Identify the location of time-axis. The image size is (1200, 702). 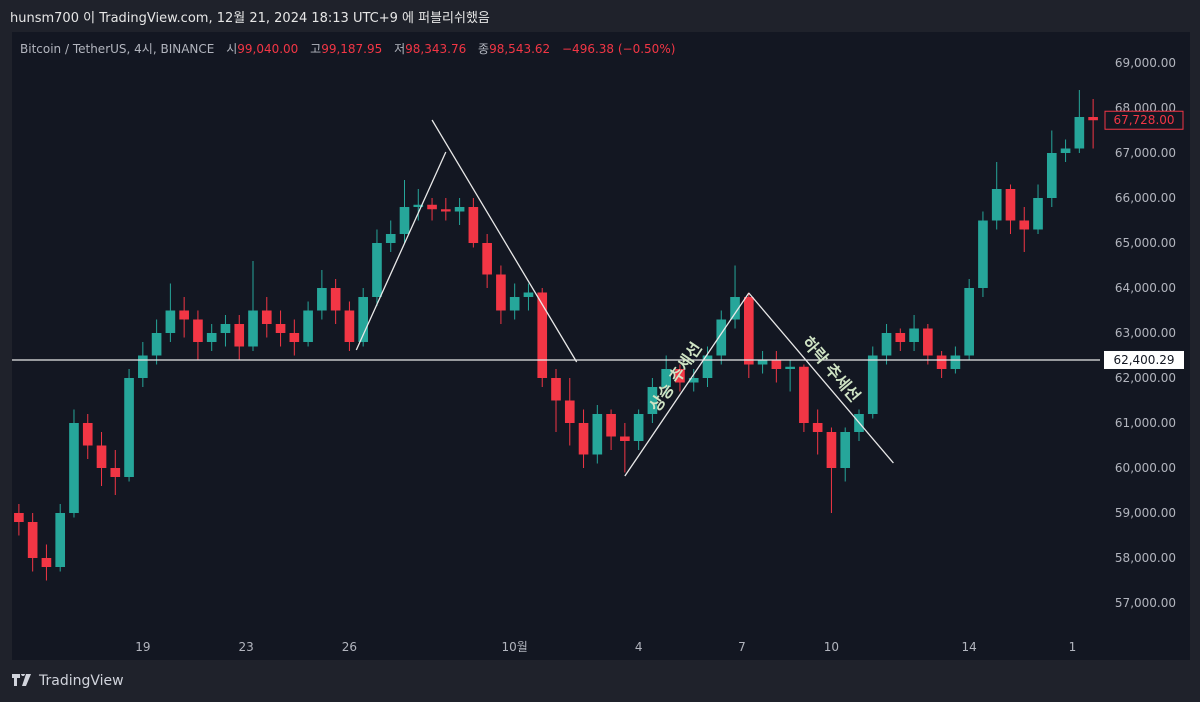
(556, 645).